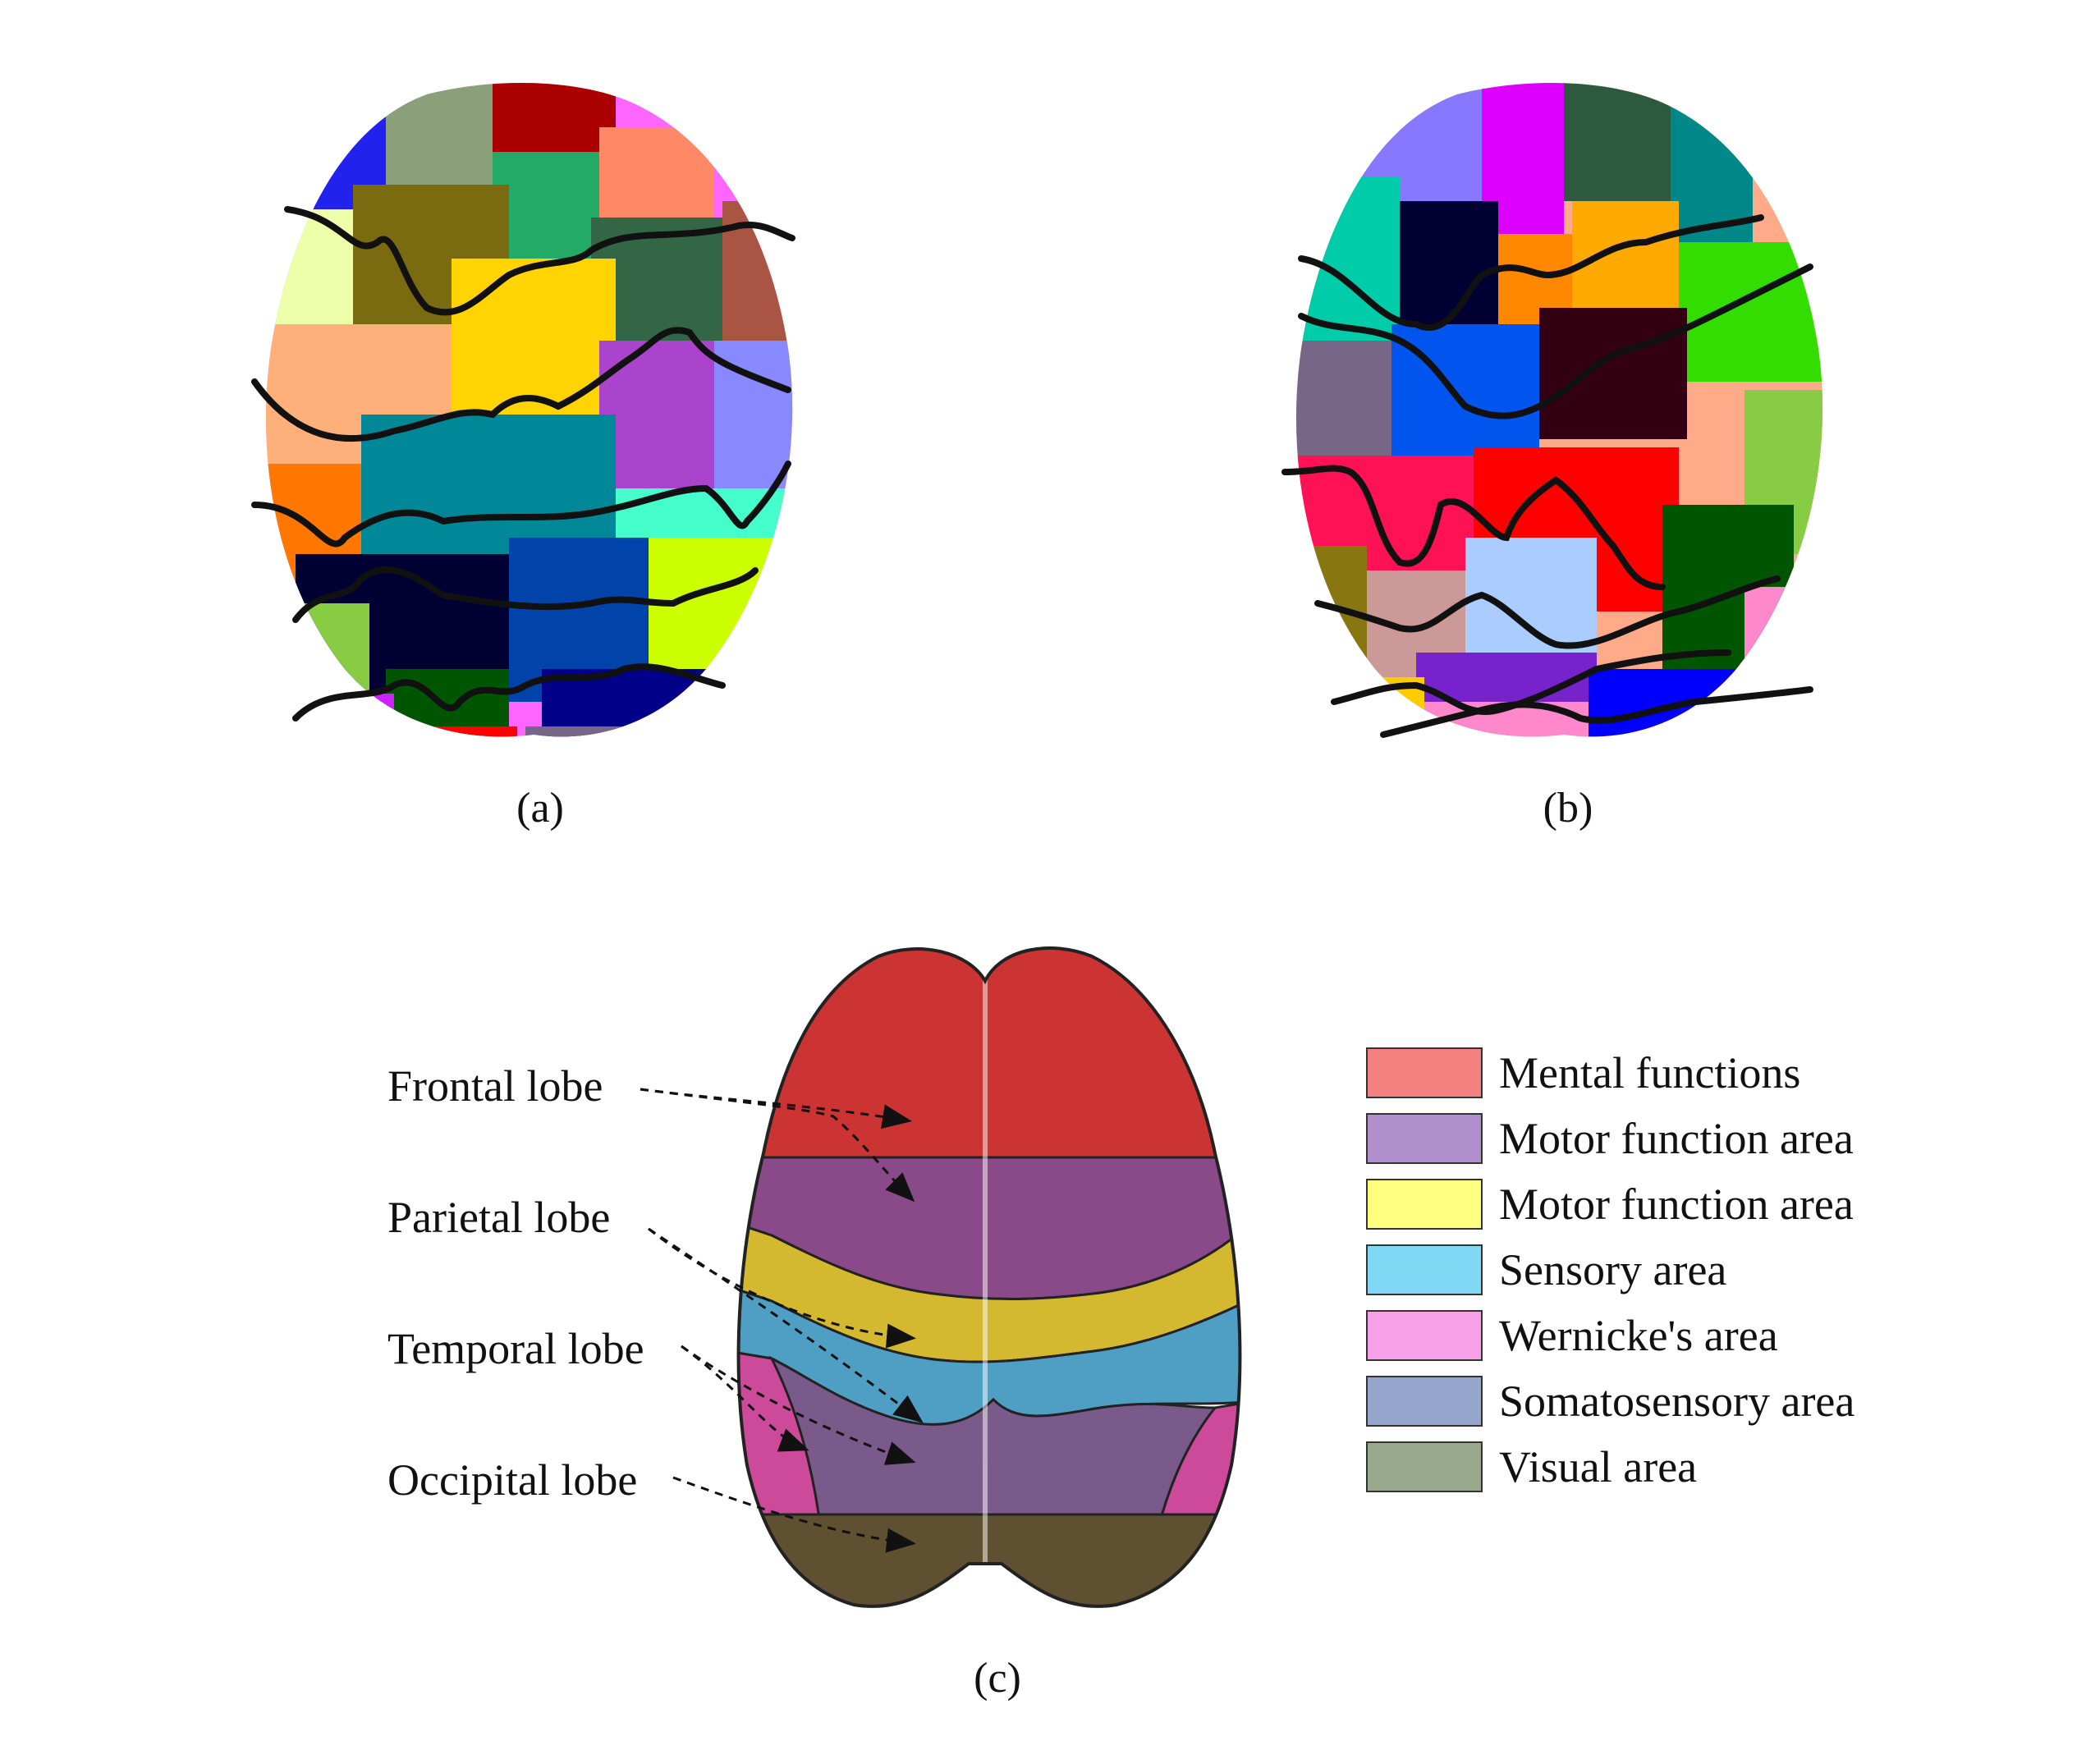  Describe the element at coordinates (1568, 808) in the screenshot. I see `caption-b: (b)` at that location.